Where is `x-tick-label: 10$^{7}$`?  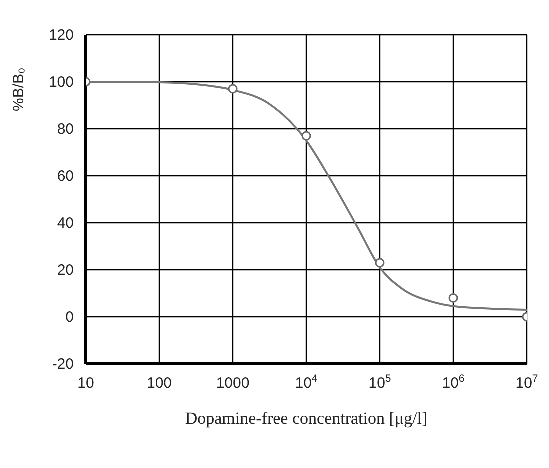 x-tick-label: 10$^{7}$ is located at coordinates (527, 382).